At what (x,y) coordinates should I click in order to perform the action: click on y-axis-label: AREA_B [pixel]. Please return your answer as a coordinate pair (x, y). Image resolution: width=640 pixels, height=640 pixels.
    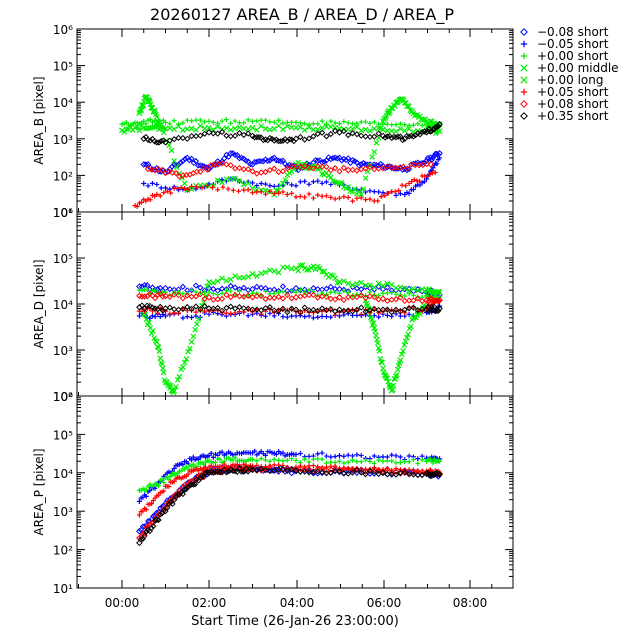
    Looking at the image, I should click on (39, 120).